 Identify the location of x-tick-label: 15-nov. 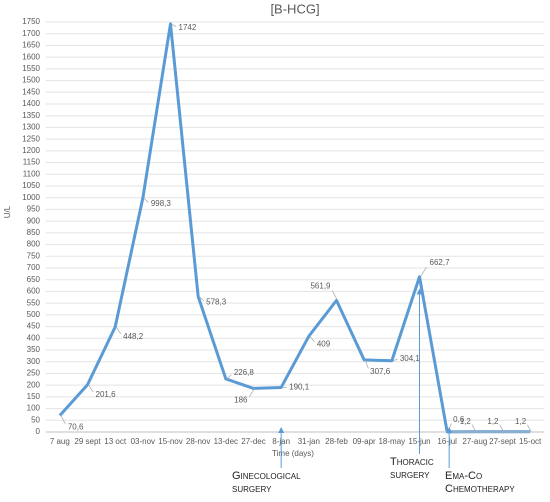
(170, 441).